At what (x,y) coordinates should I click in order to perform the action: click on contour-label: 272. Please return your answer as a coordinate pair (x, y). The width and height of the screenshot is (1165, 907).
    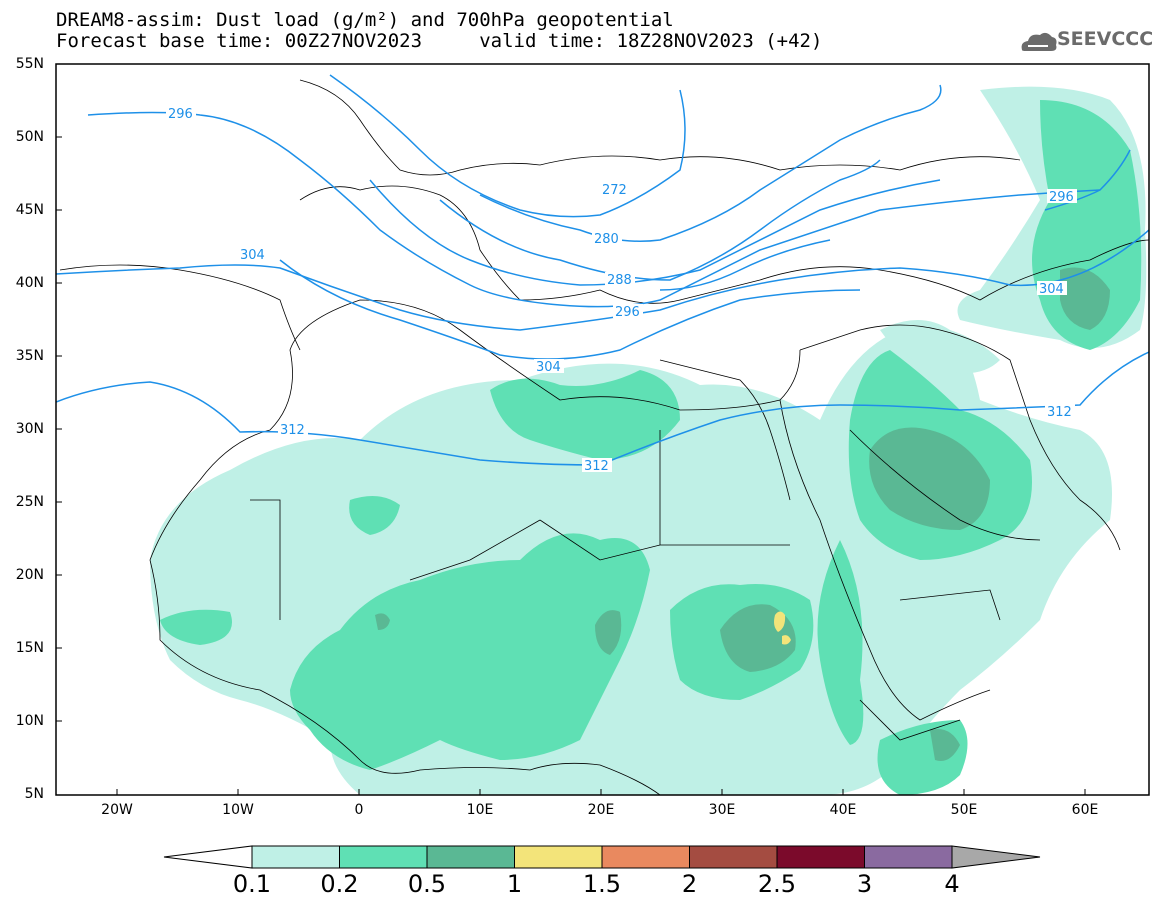
    Looking at the image, I should click on (614, 190).